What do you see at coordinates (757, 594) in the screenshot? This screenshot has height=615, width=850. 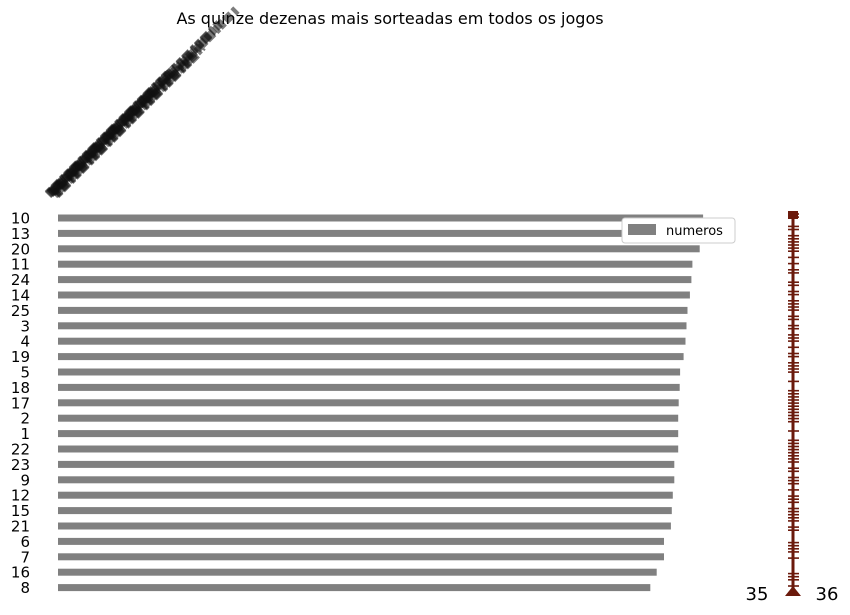 I see `rug-tick-label-35: 35` at bounding box center [757, 594].